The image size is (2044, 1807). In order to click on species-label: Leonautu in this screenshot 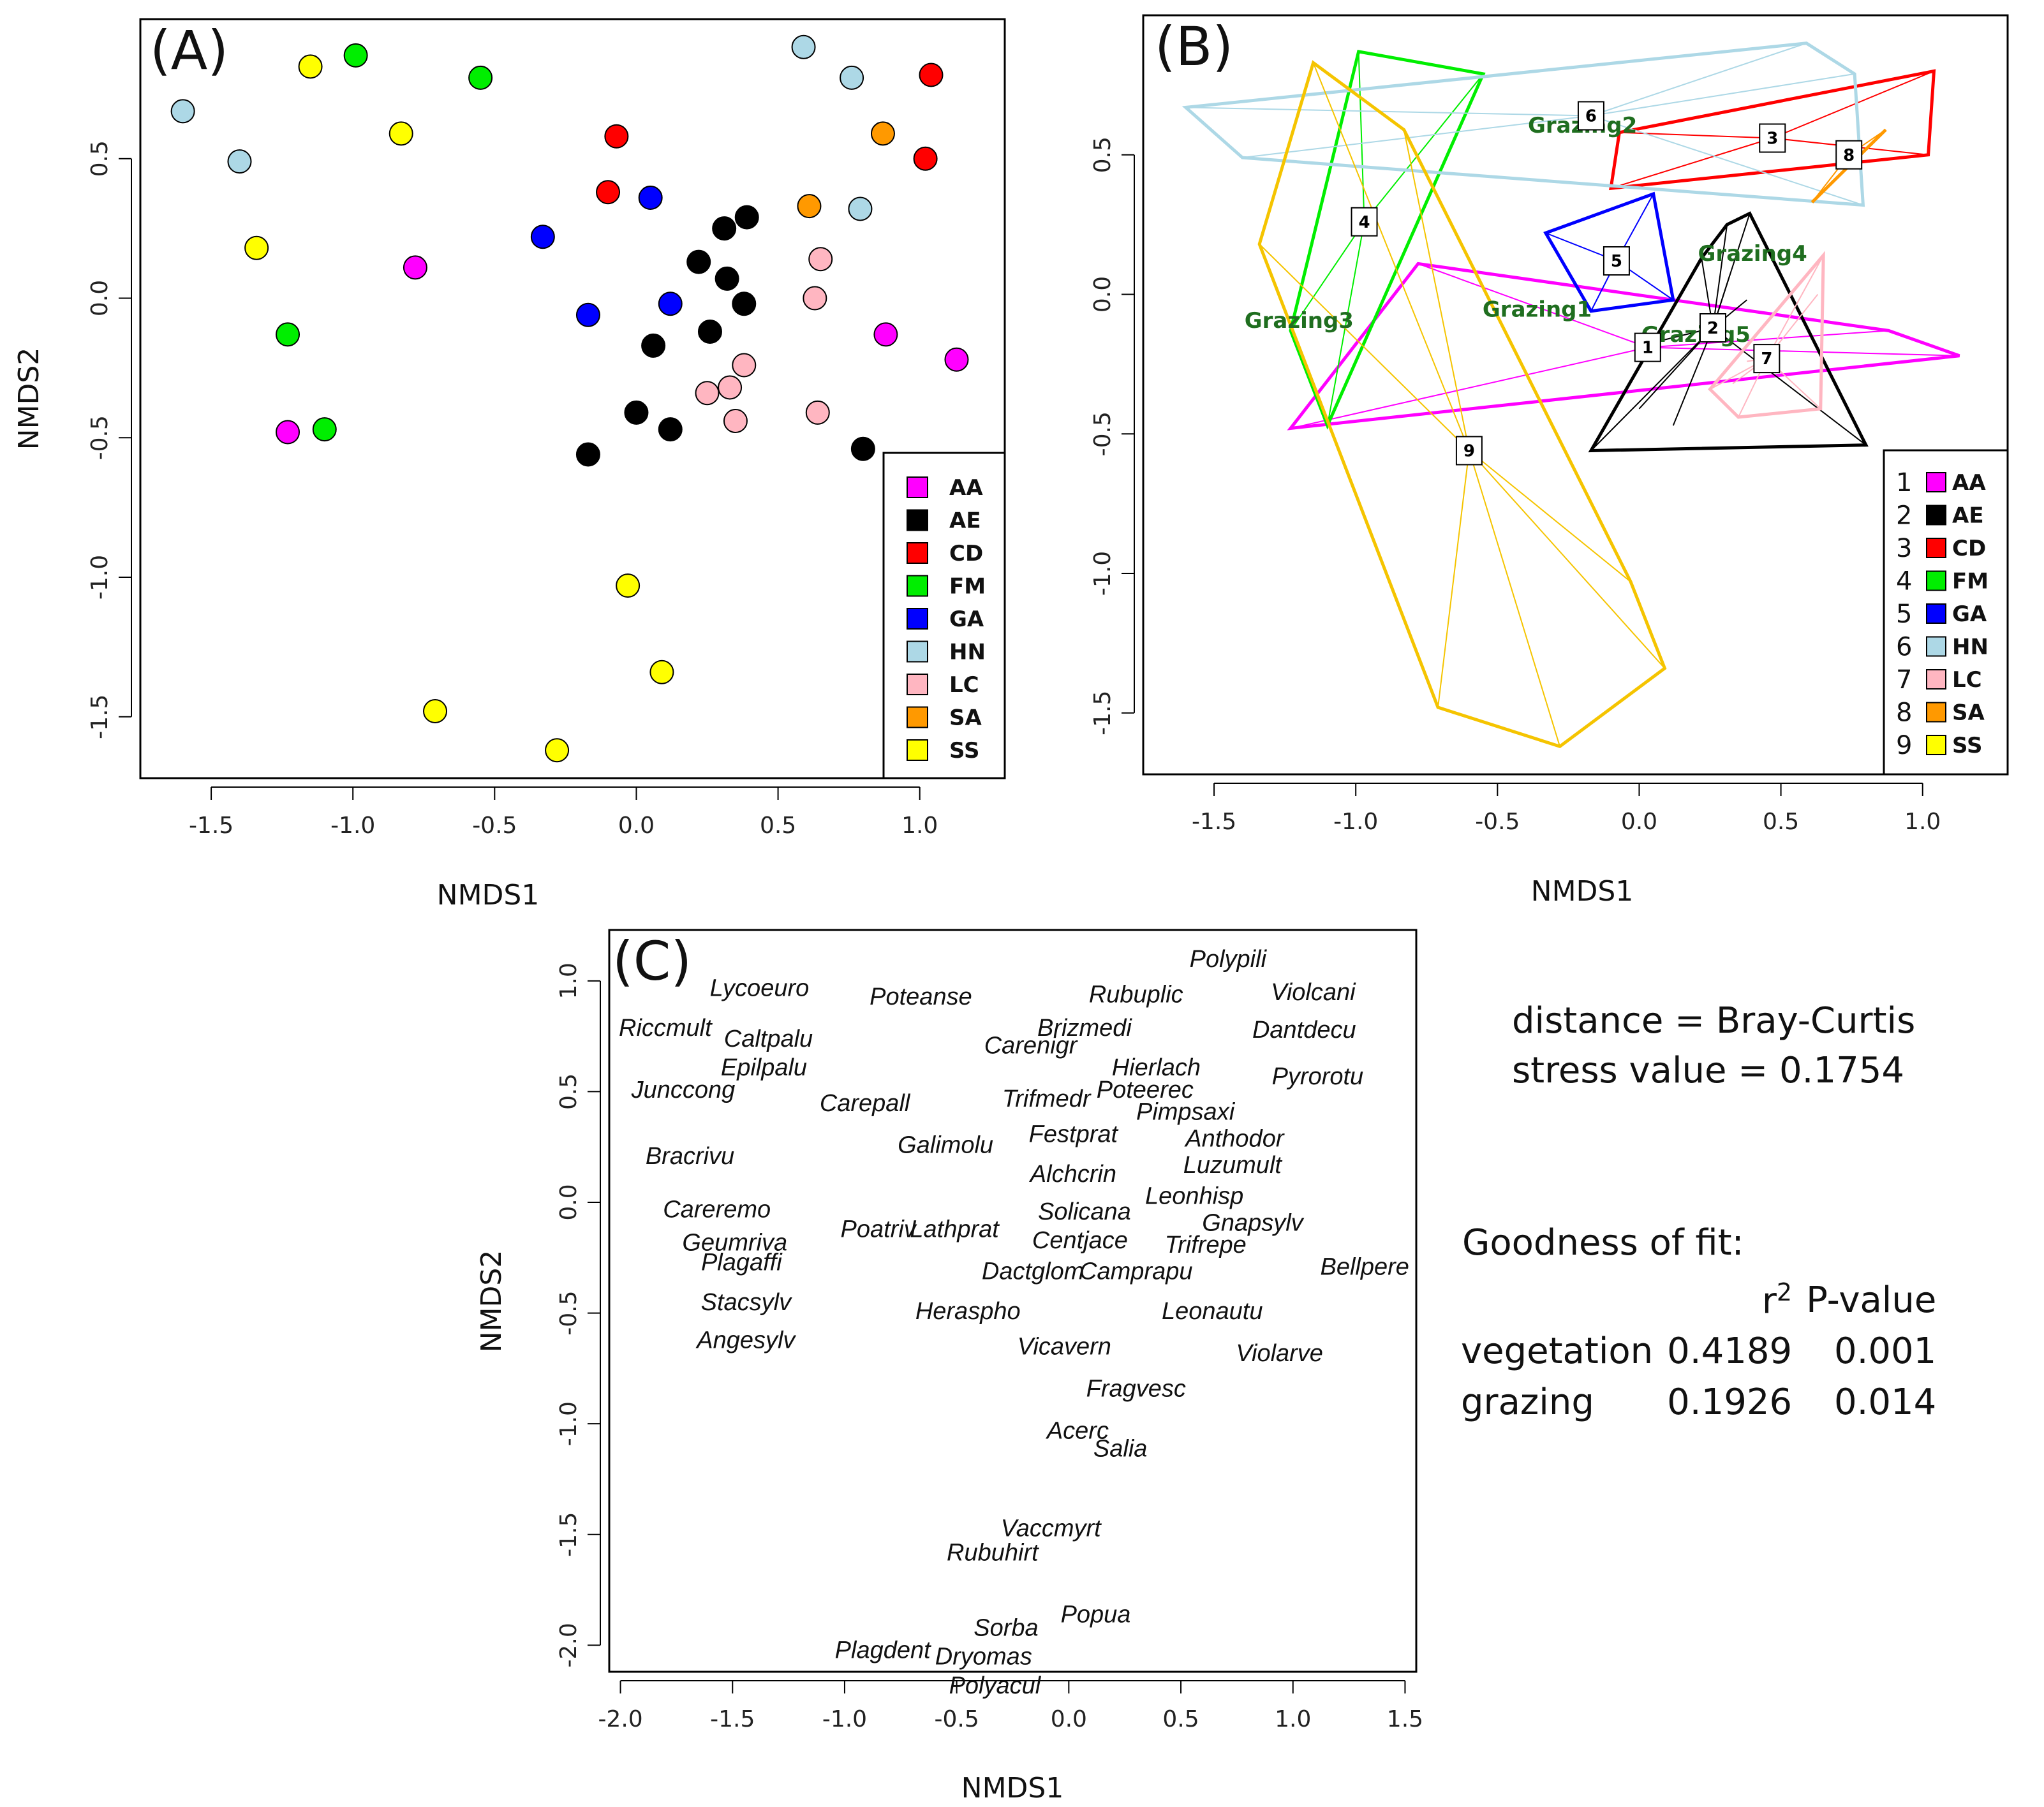, I will do `click(1213, 1311)`.